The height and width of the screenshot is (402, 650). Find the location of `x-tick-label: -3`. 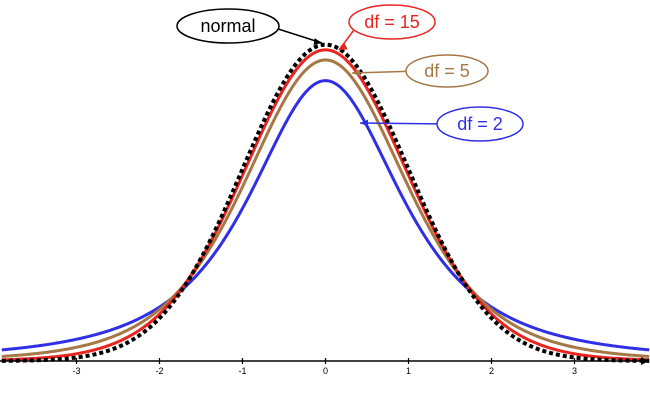

x-tick-label: -3 is located at coordinates (76, 371).